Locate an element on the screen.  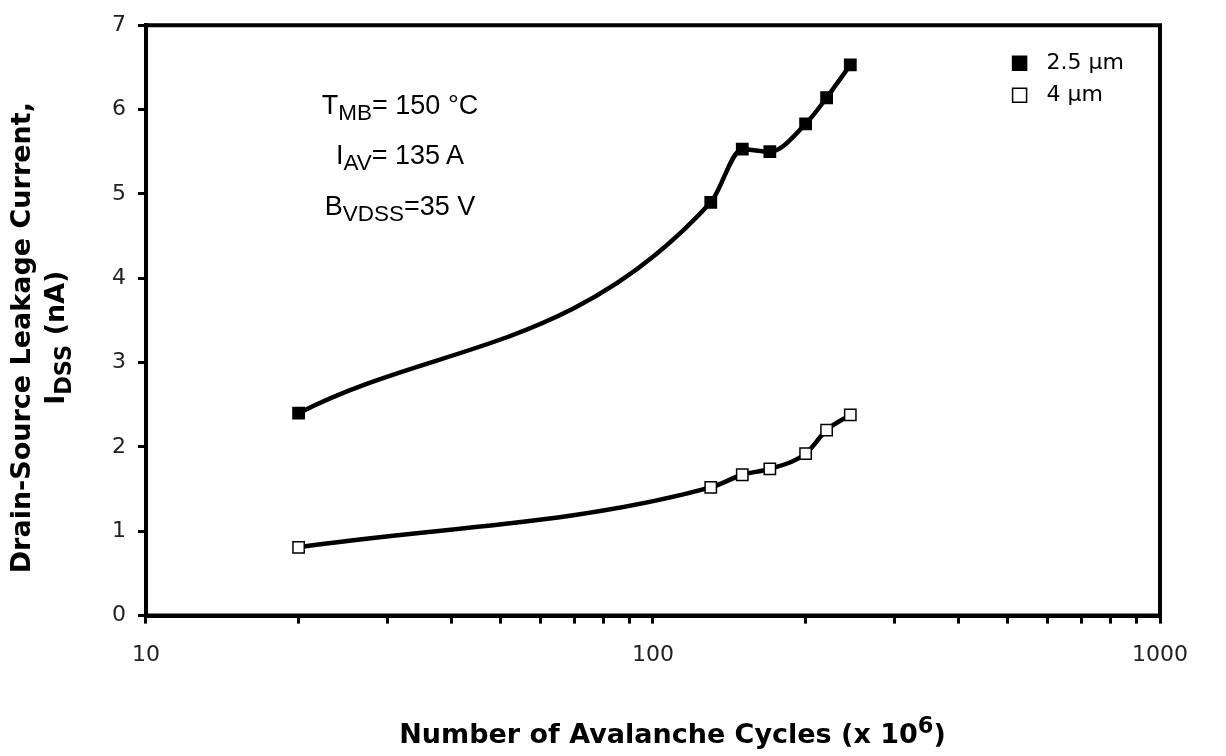
y-tick-label: 6 is located at coordinates (119, 108).